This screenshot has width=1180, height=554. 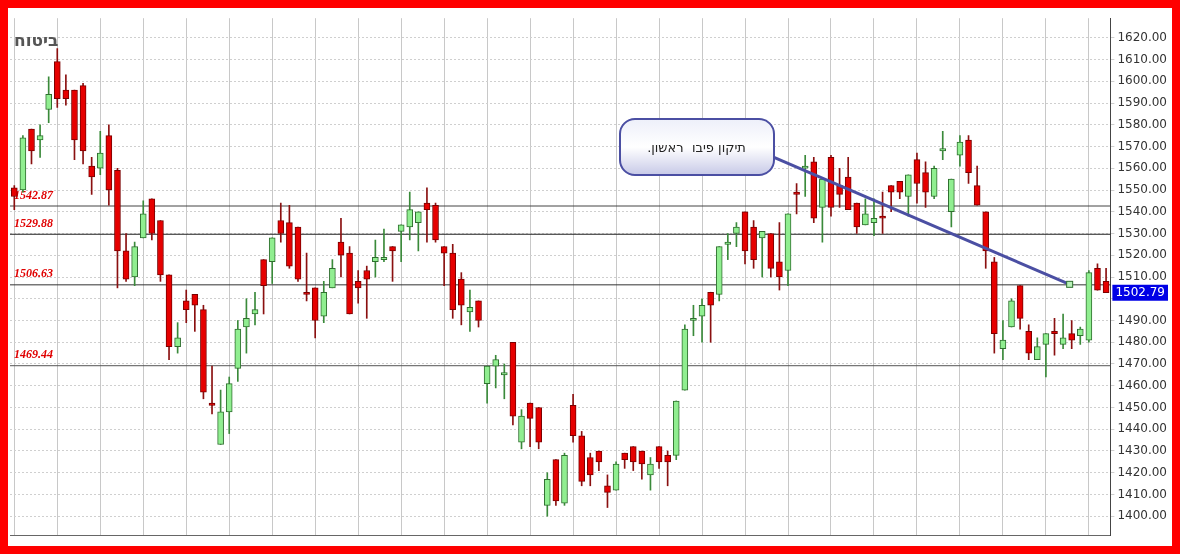 What do you see at coordinates (33, 273) in the screenshot?
I see `ref-line-label: 1506.63` at bounding box center [33, 273].